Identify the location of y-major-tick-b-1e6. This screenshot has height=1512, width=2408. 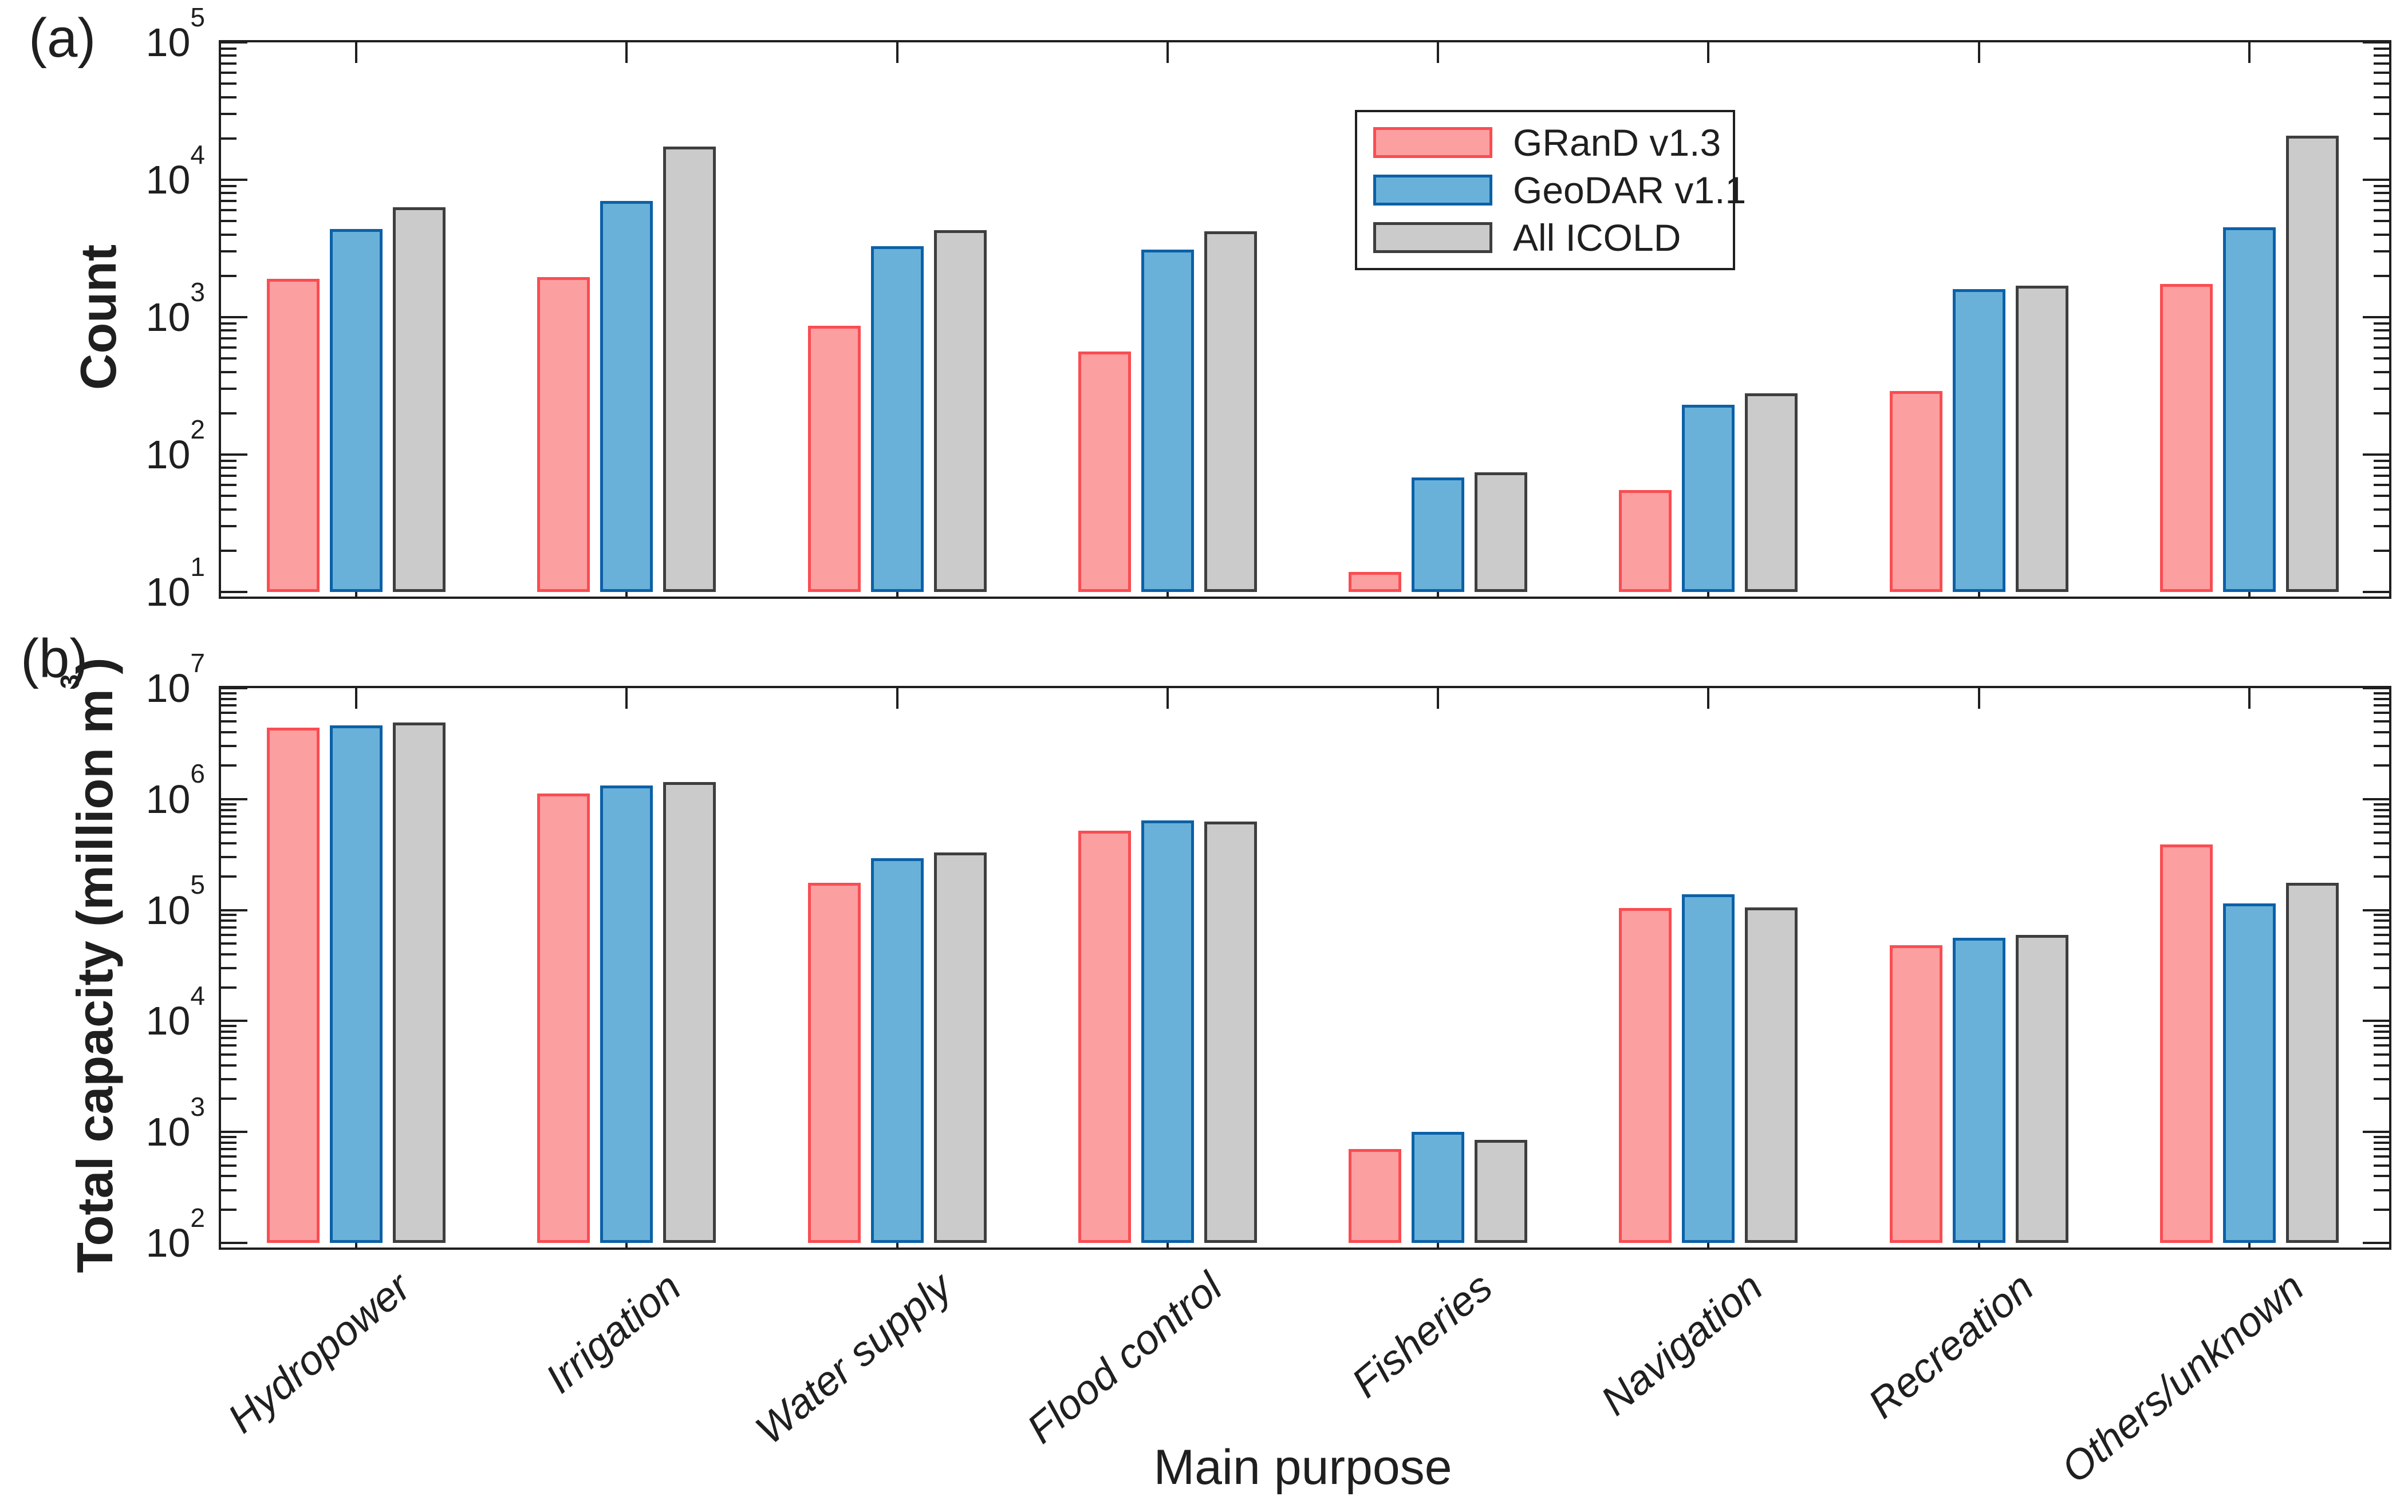
(234, 799).